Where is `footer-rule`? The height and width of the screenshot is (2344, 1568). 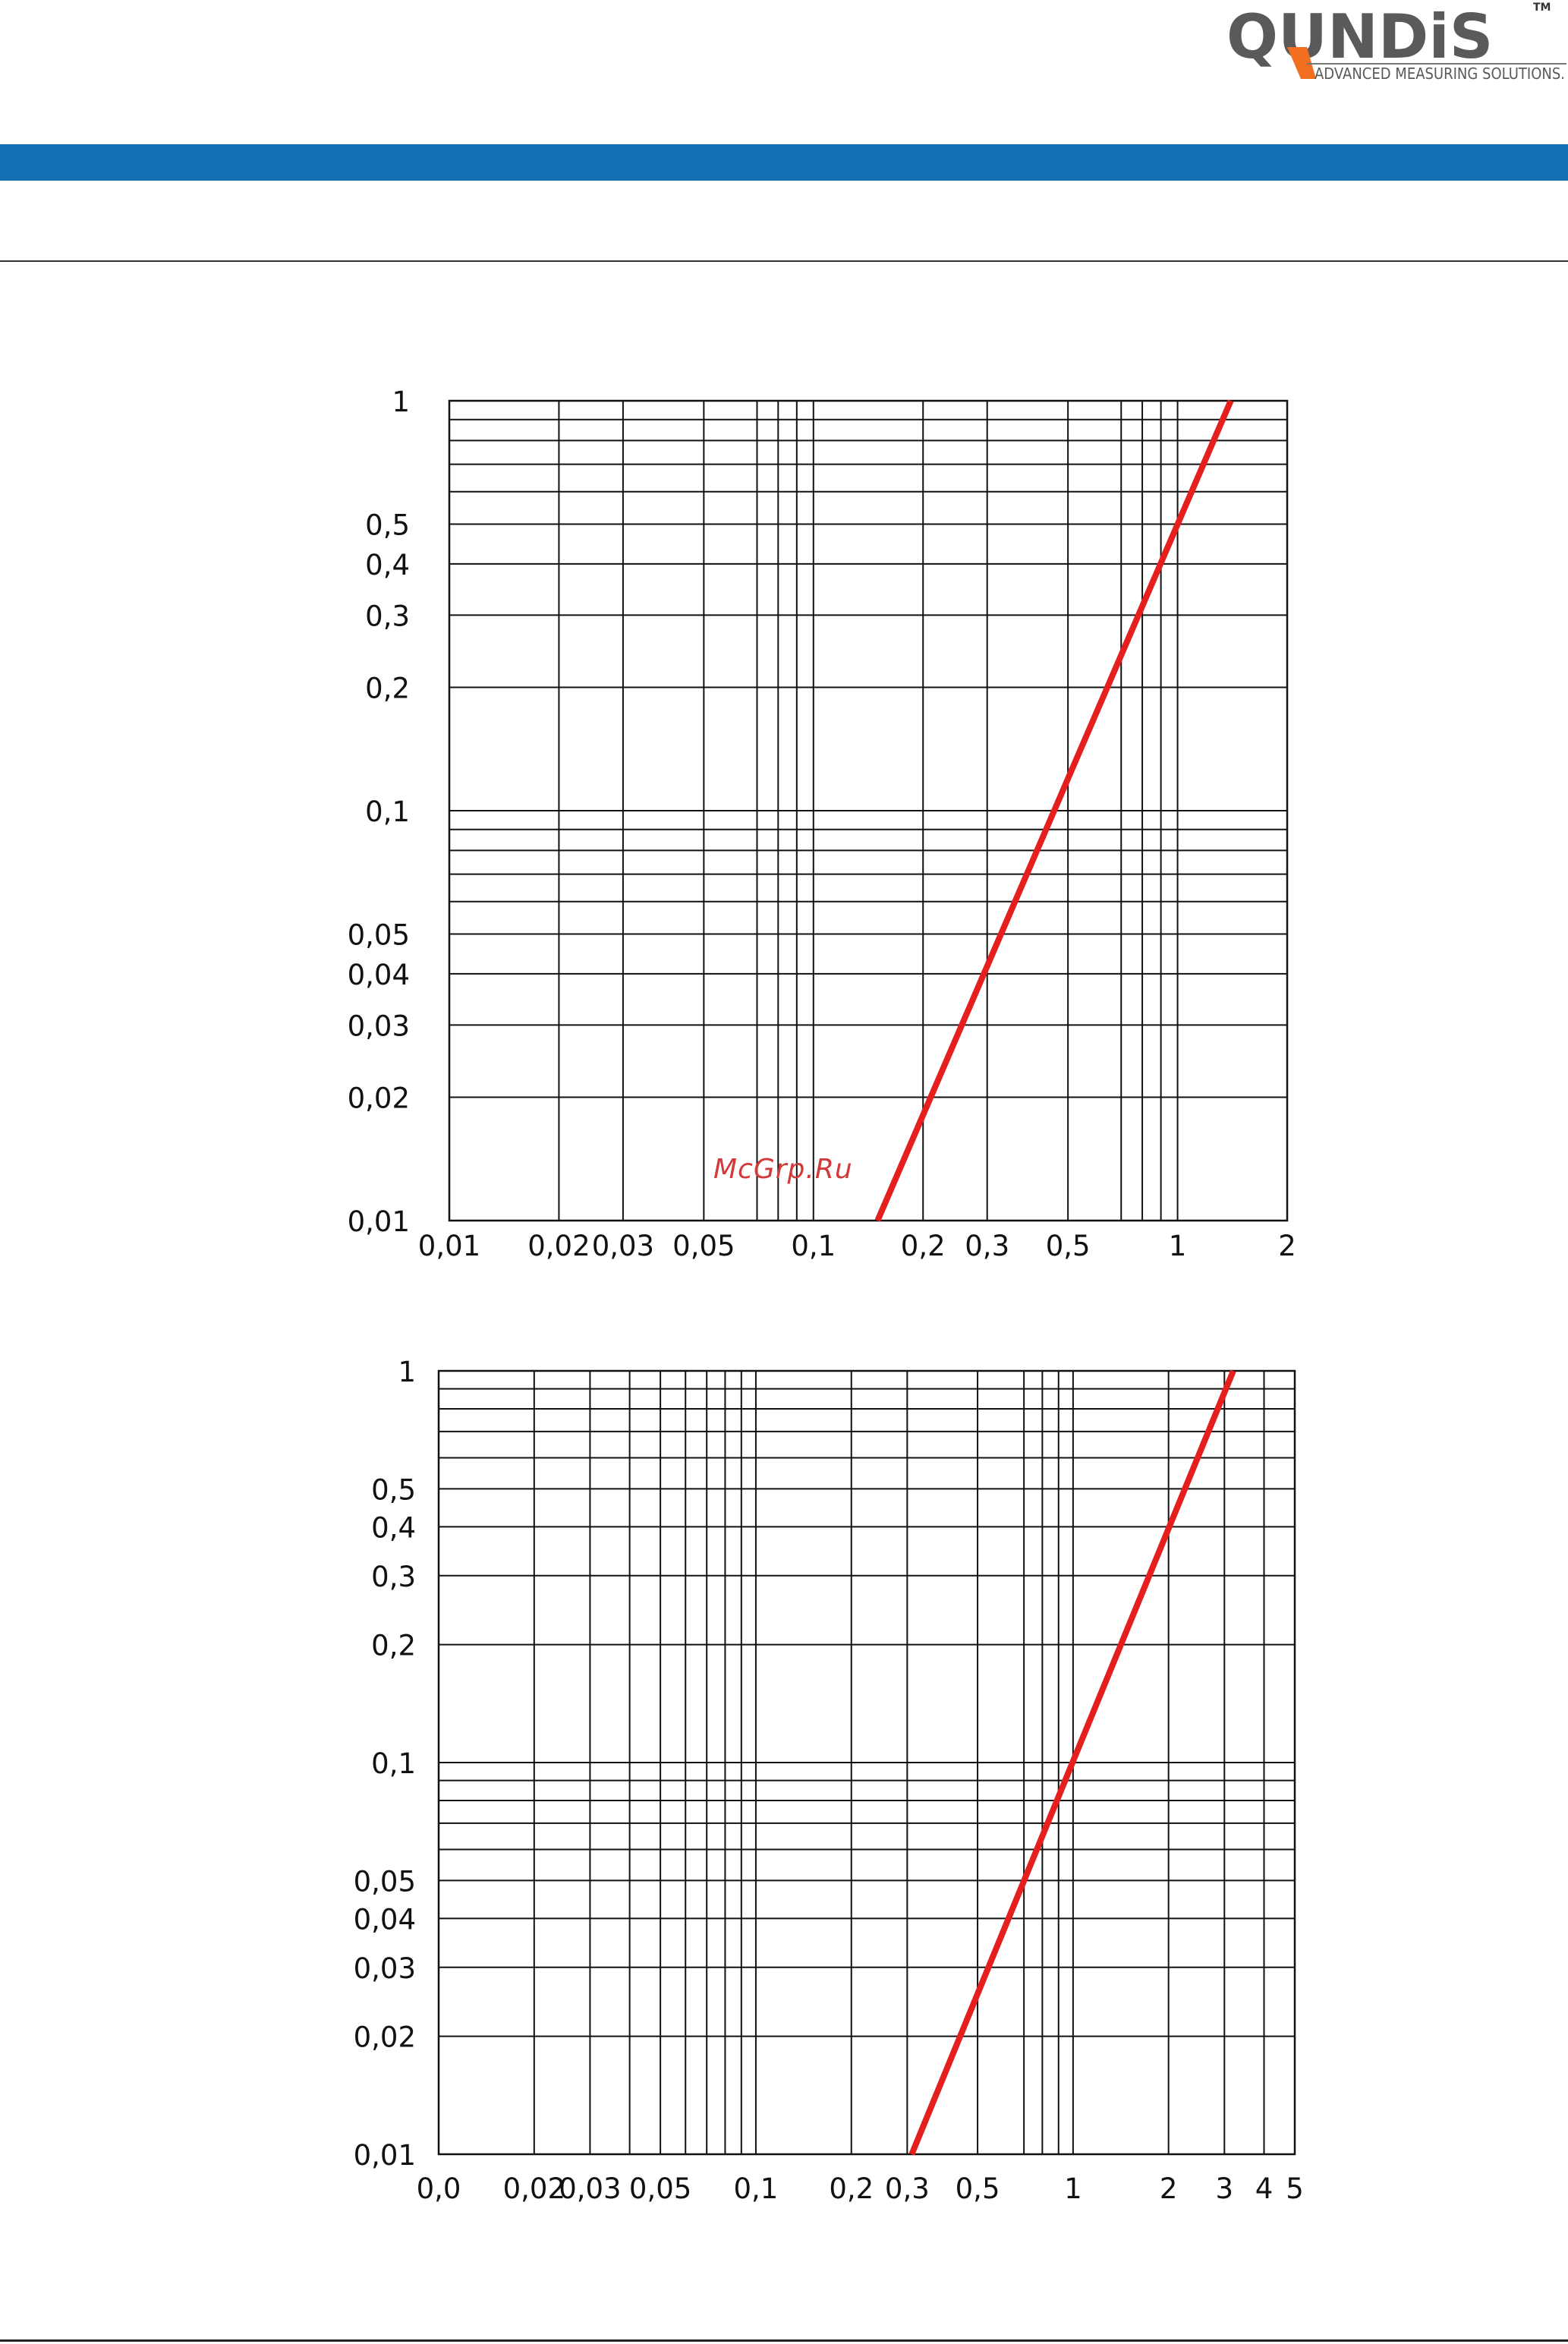 footer-rule is located at coordinates (784, 2340).